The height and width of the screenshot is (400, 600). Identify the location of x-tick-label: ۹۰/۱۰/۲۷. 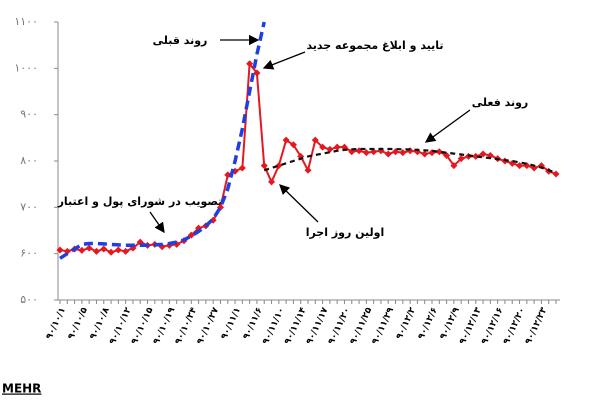
(208, 326).